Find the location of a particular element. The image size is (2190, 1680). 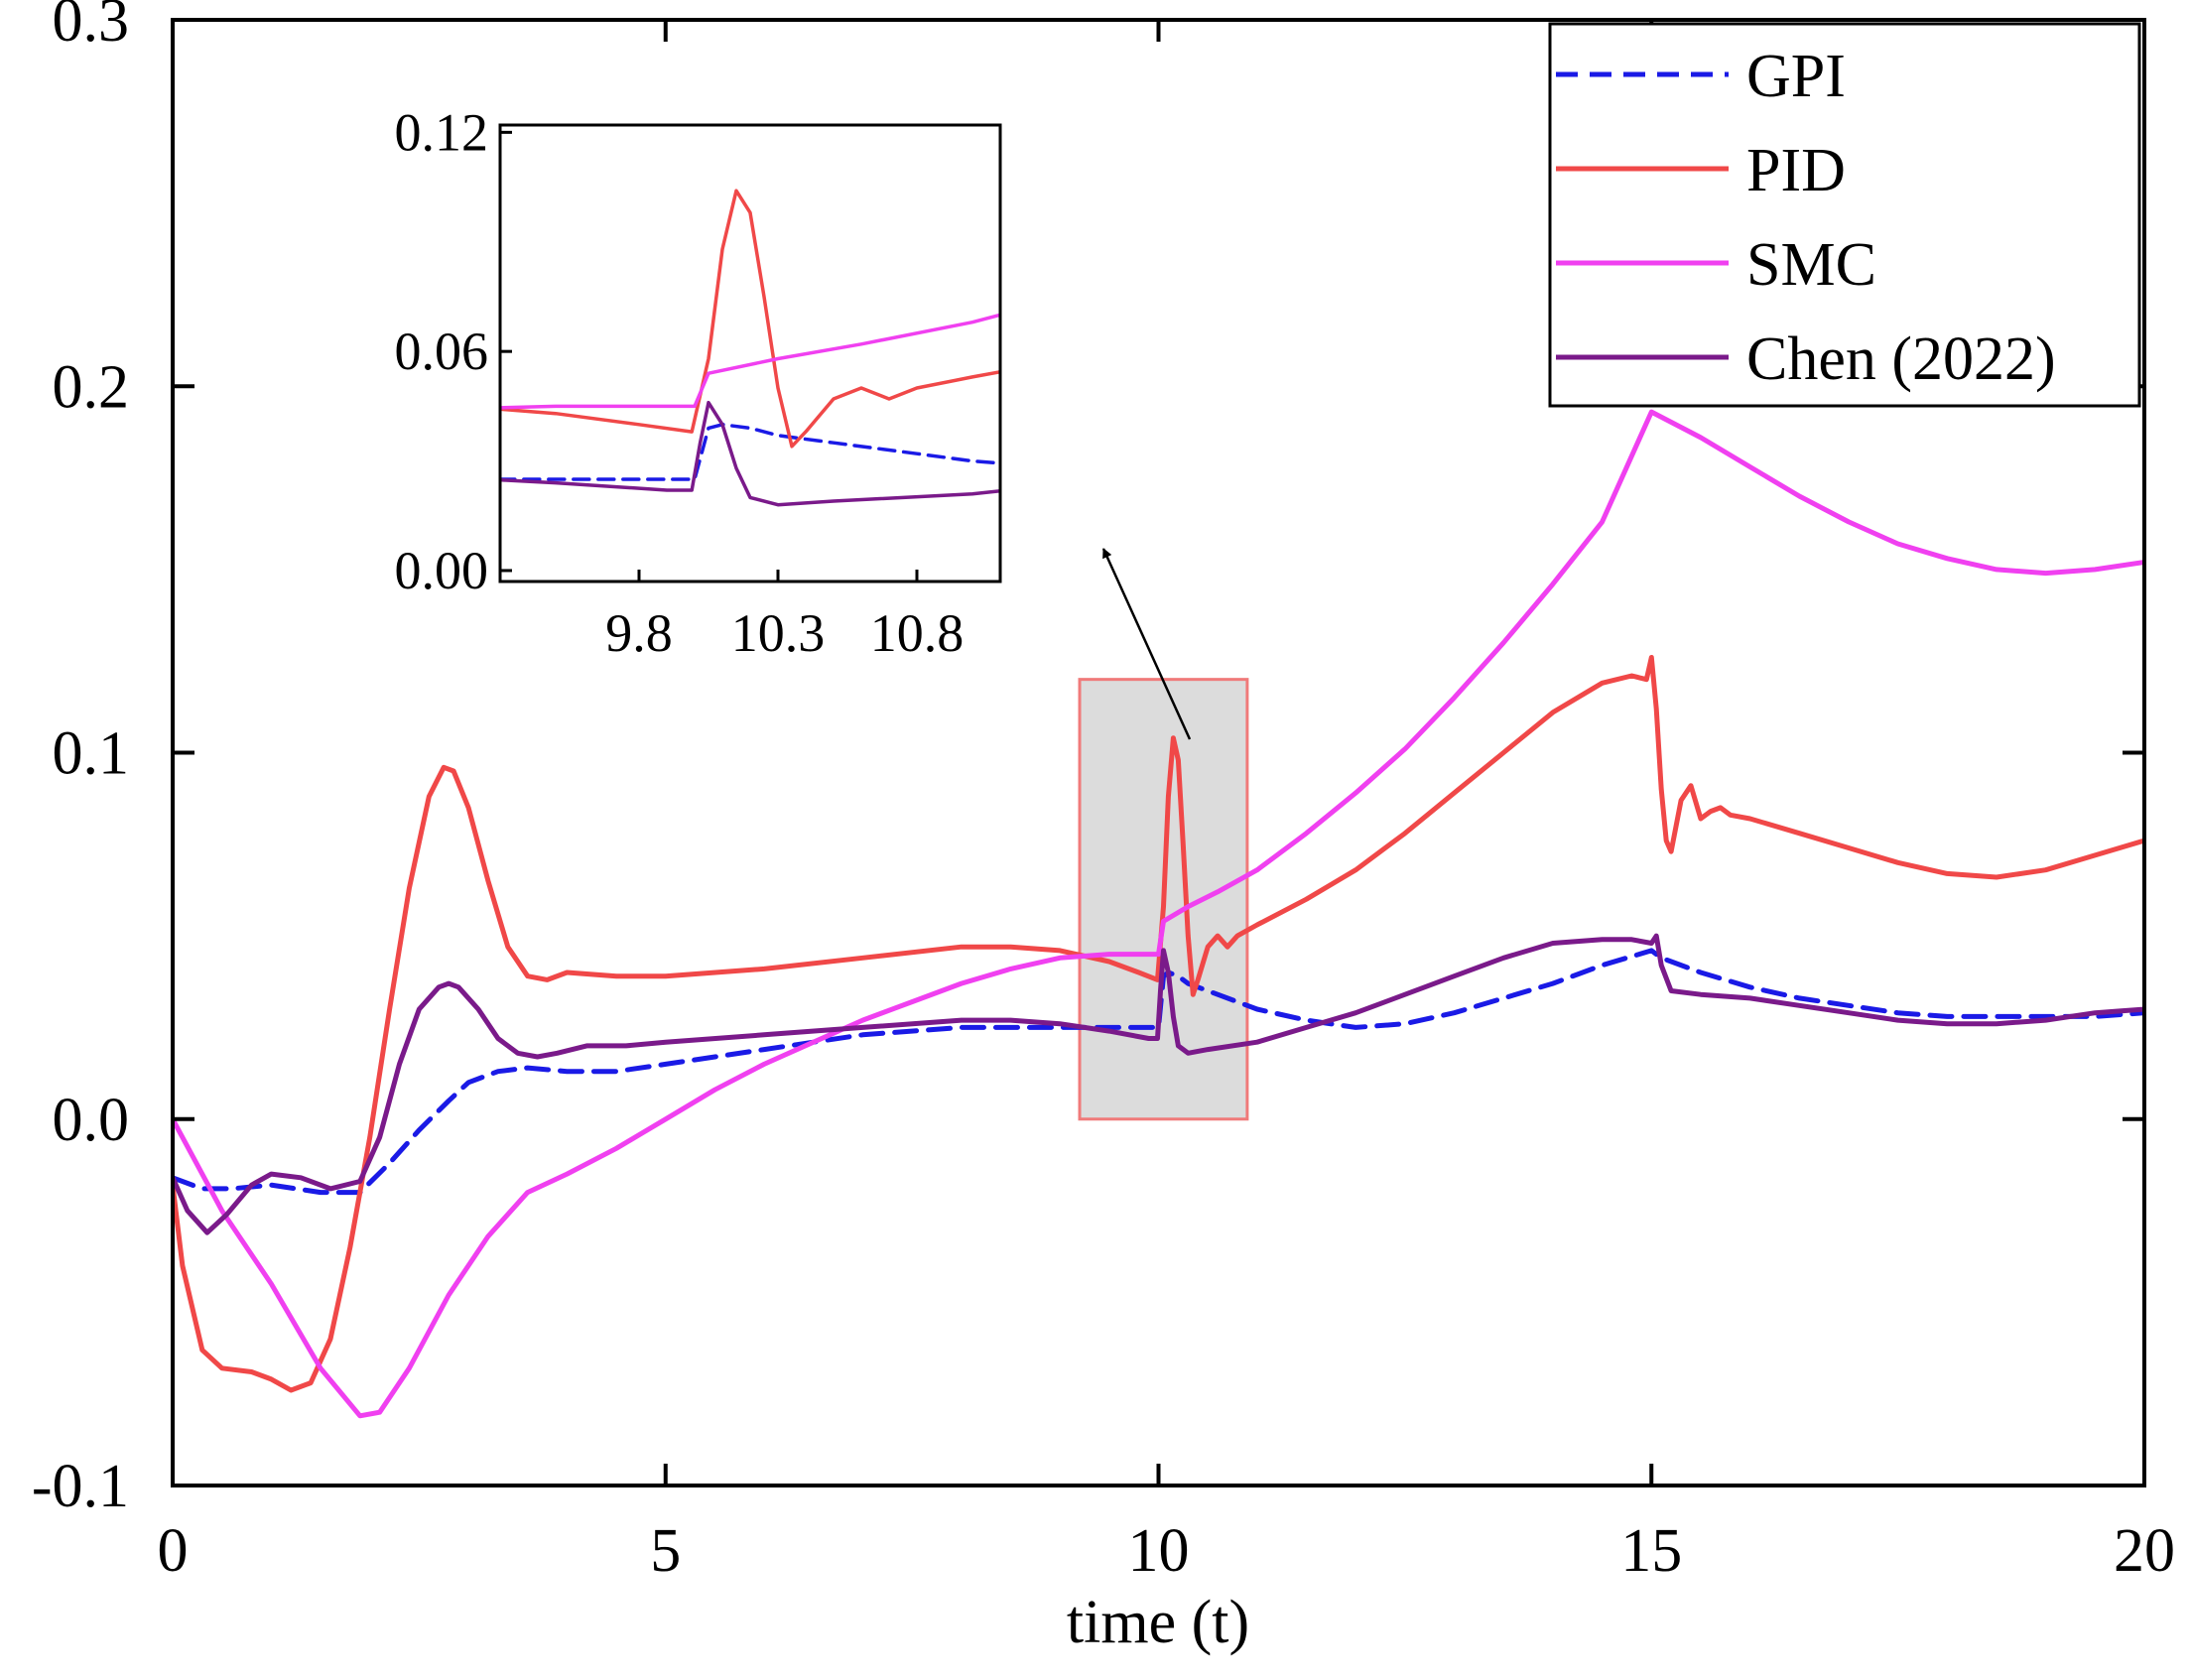

x-tick-label: 10 is located at coordinates (1159, 1551).